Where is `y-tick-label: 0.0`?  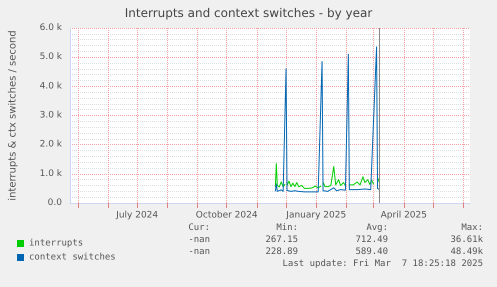 y-tick-label: 0.0 is located at coordinates (55, 203).